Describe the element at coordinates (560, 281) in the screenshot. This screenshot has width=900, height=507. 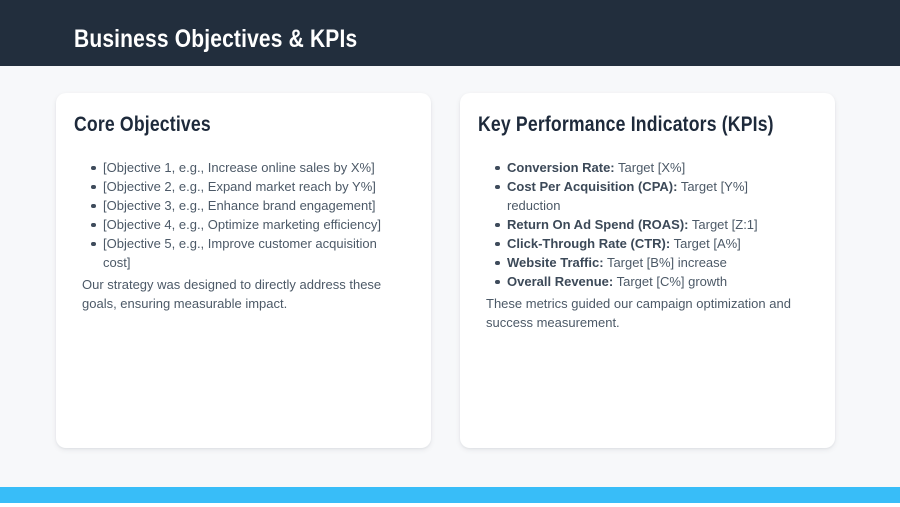
I see `kpi-label: Overall Revenue:` at that location.